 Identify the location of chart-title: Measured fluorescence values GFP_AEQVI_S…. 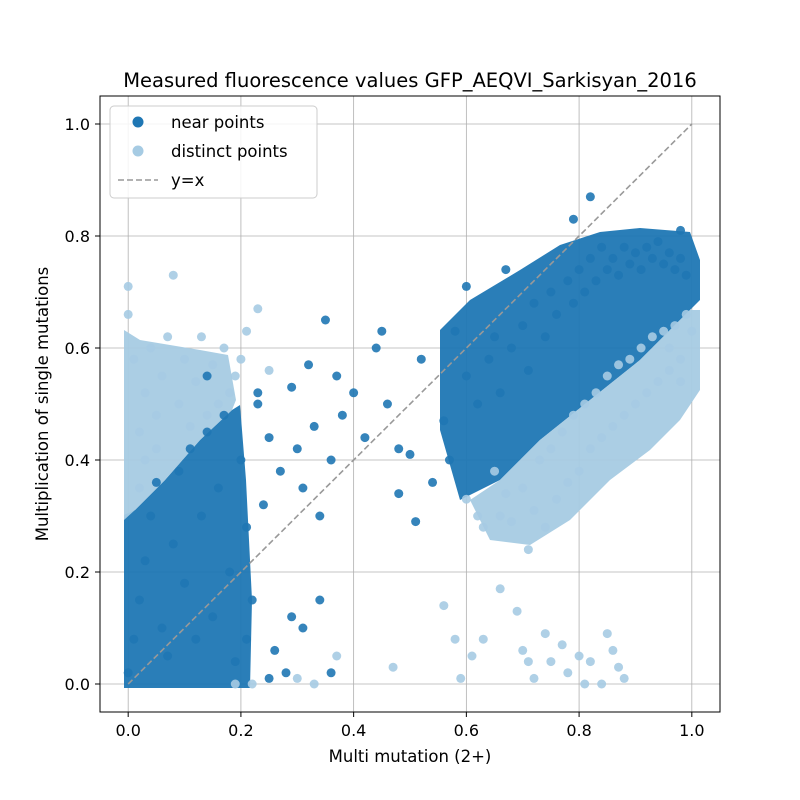
(410, 80).